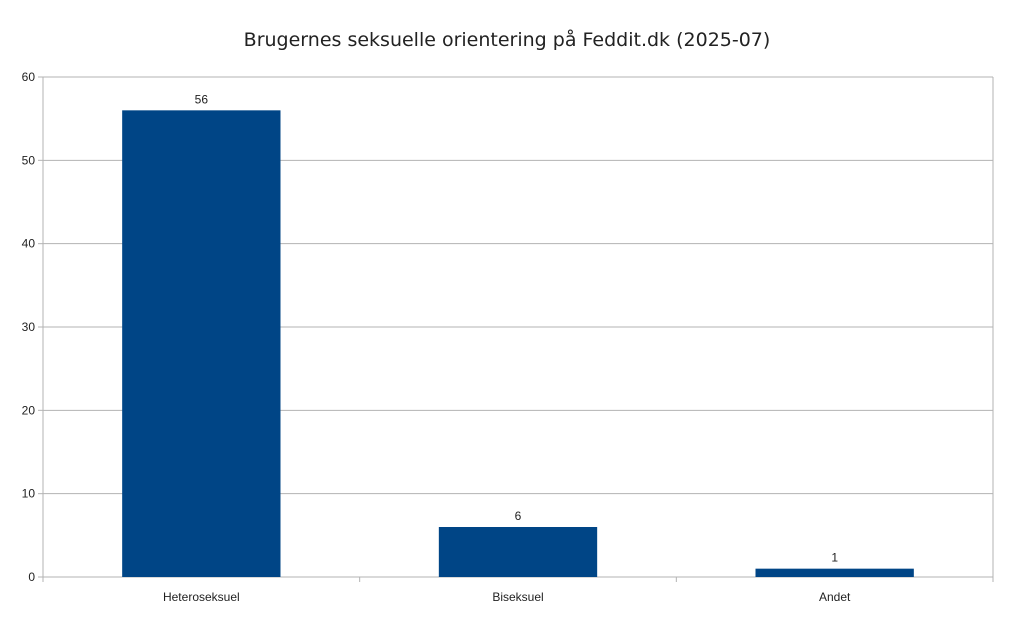 The image size is (1014, 617). What do you see at coordinates (31, 577) in the screenshot?
I see `y-tick-label: 0` at bounding box center [31, 577].